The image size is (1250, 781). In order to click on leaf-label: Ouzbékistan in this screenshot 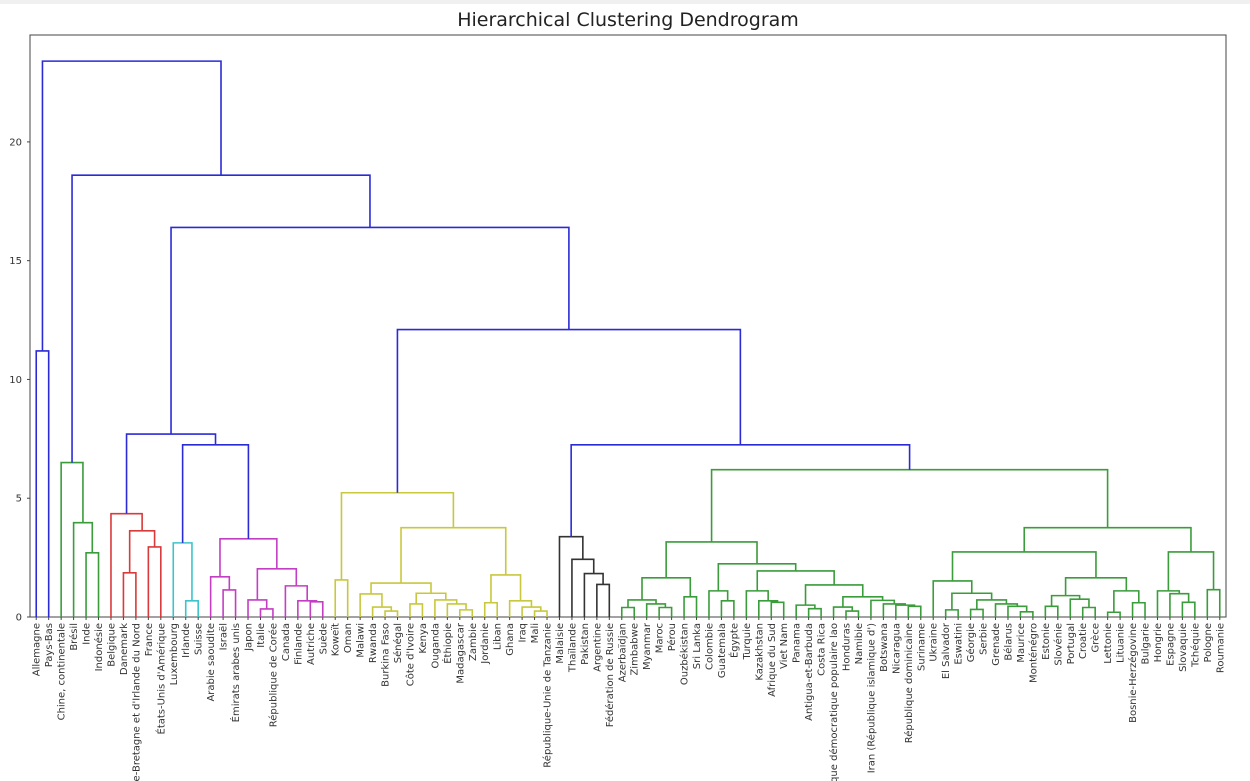, I will do `click(685, 654)`.